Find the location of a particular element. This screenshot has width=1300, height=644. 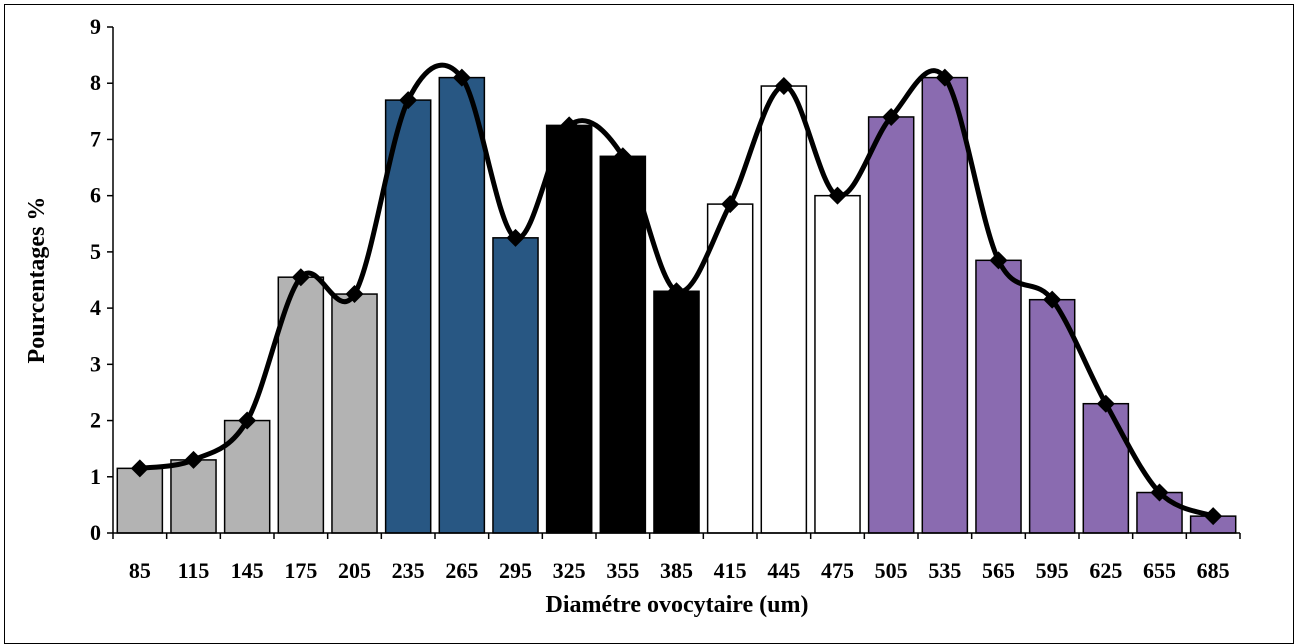

y-ticks-group: 0 1 2 3 4 5 6 7 8 9 is located at coordinates (101, 279).